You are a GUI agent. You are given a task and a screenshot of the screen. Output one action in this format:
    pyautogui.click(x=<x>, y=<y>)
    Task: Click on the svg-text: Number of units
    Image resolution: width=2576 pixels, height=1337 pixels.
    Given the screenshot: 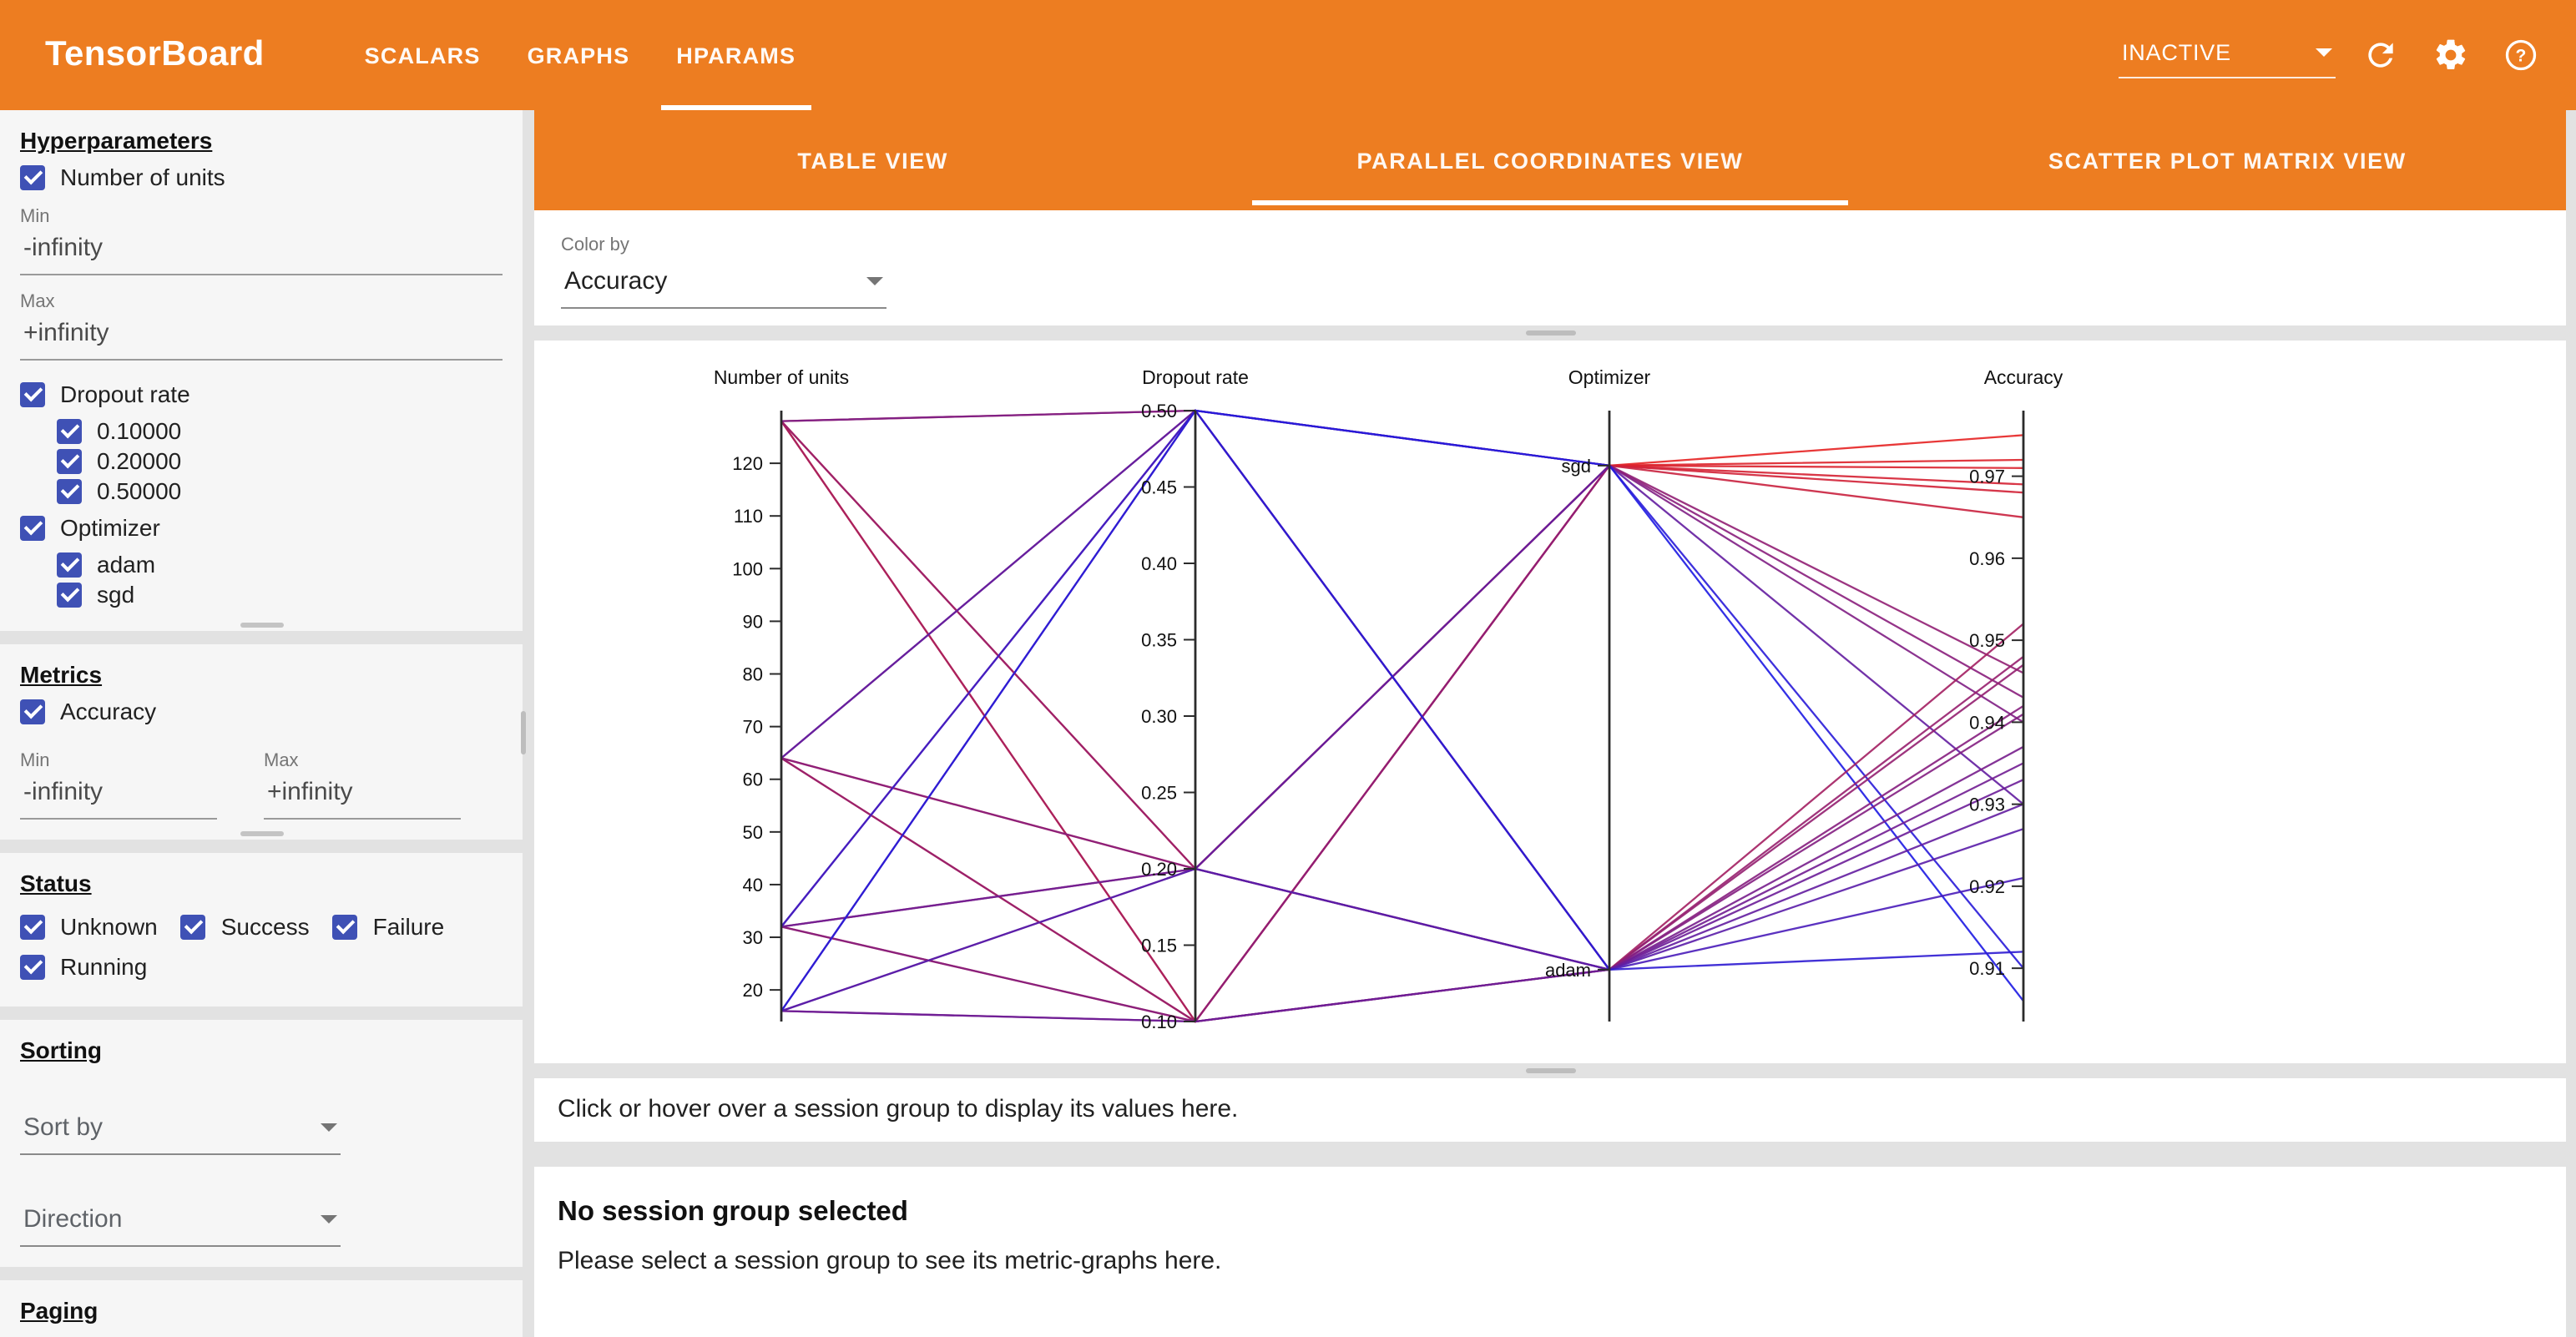 What is the action you would take?
    pyautogui.click(x=781, y=377)
    